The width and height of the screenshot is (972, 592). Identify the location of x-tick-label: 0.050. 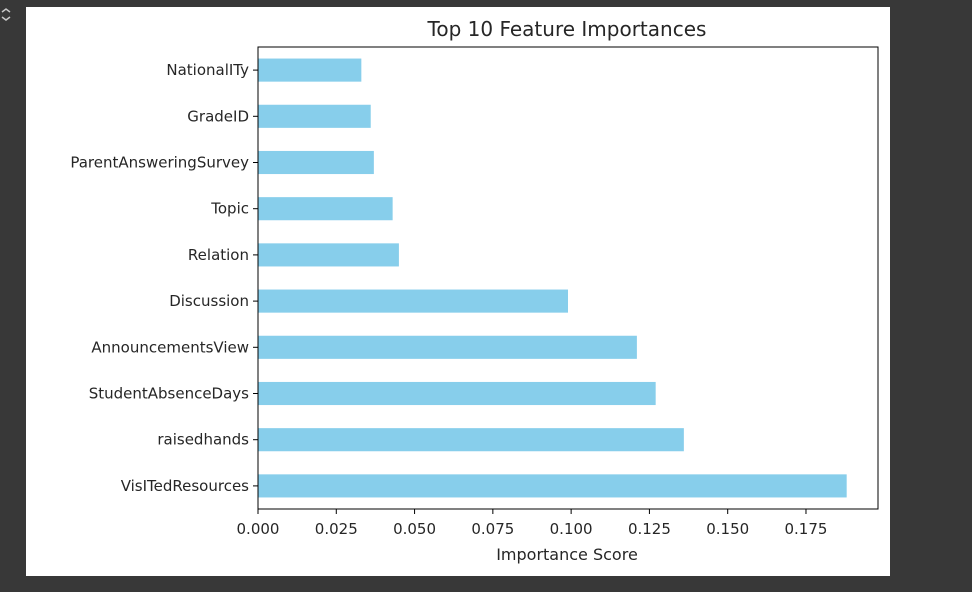
(414, 529).